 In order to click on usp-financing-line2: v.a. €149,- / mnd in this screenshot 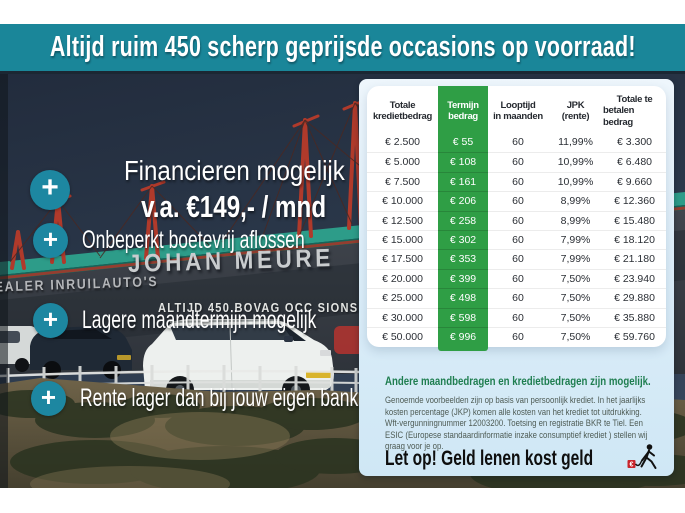, I will do `click(234, 206)`.